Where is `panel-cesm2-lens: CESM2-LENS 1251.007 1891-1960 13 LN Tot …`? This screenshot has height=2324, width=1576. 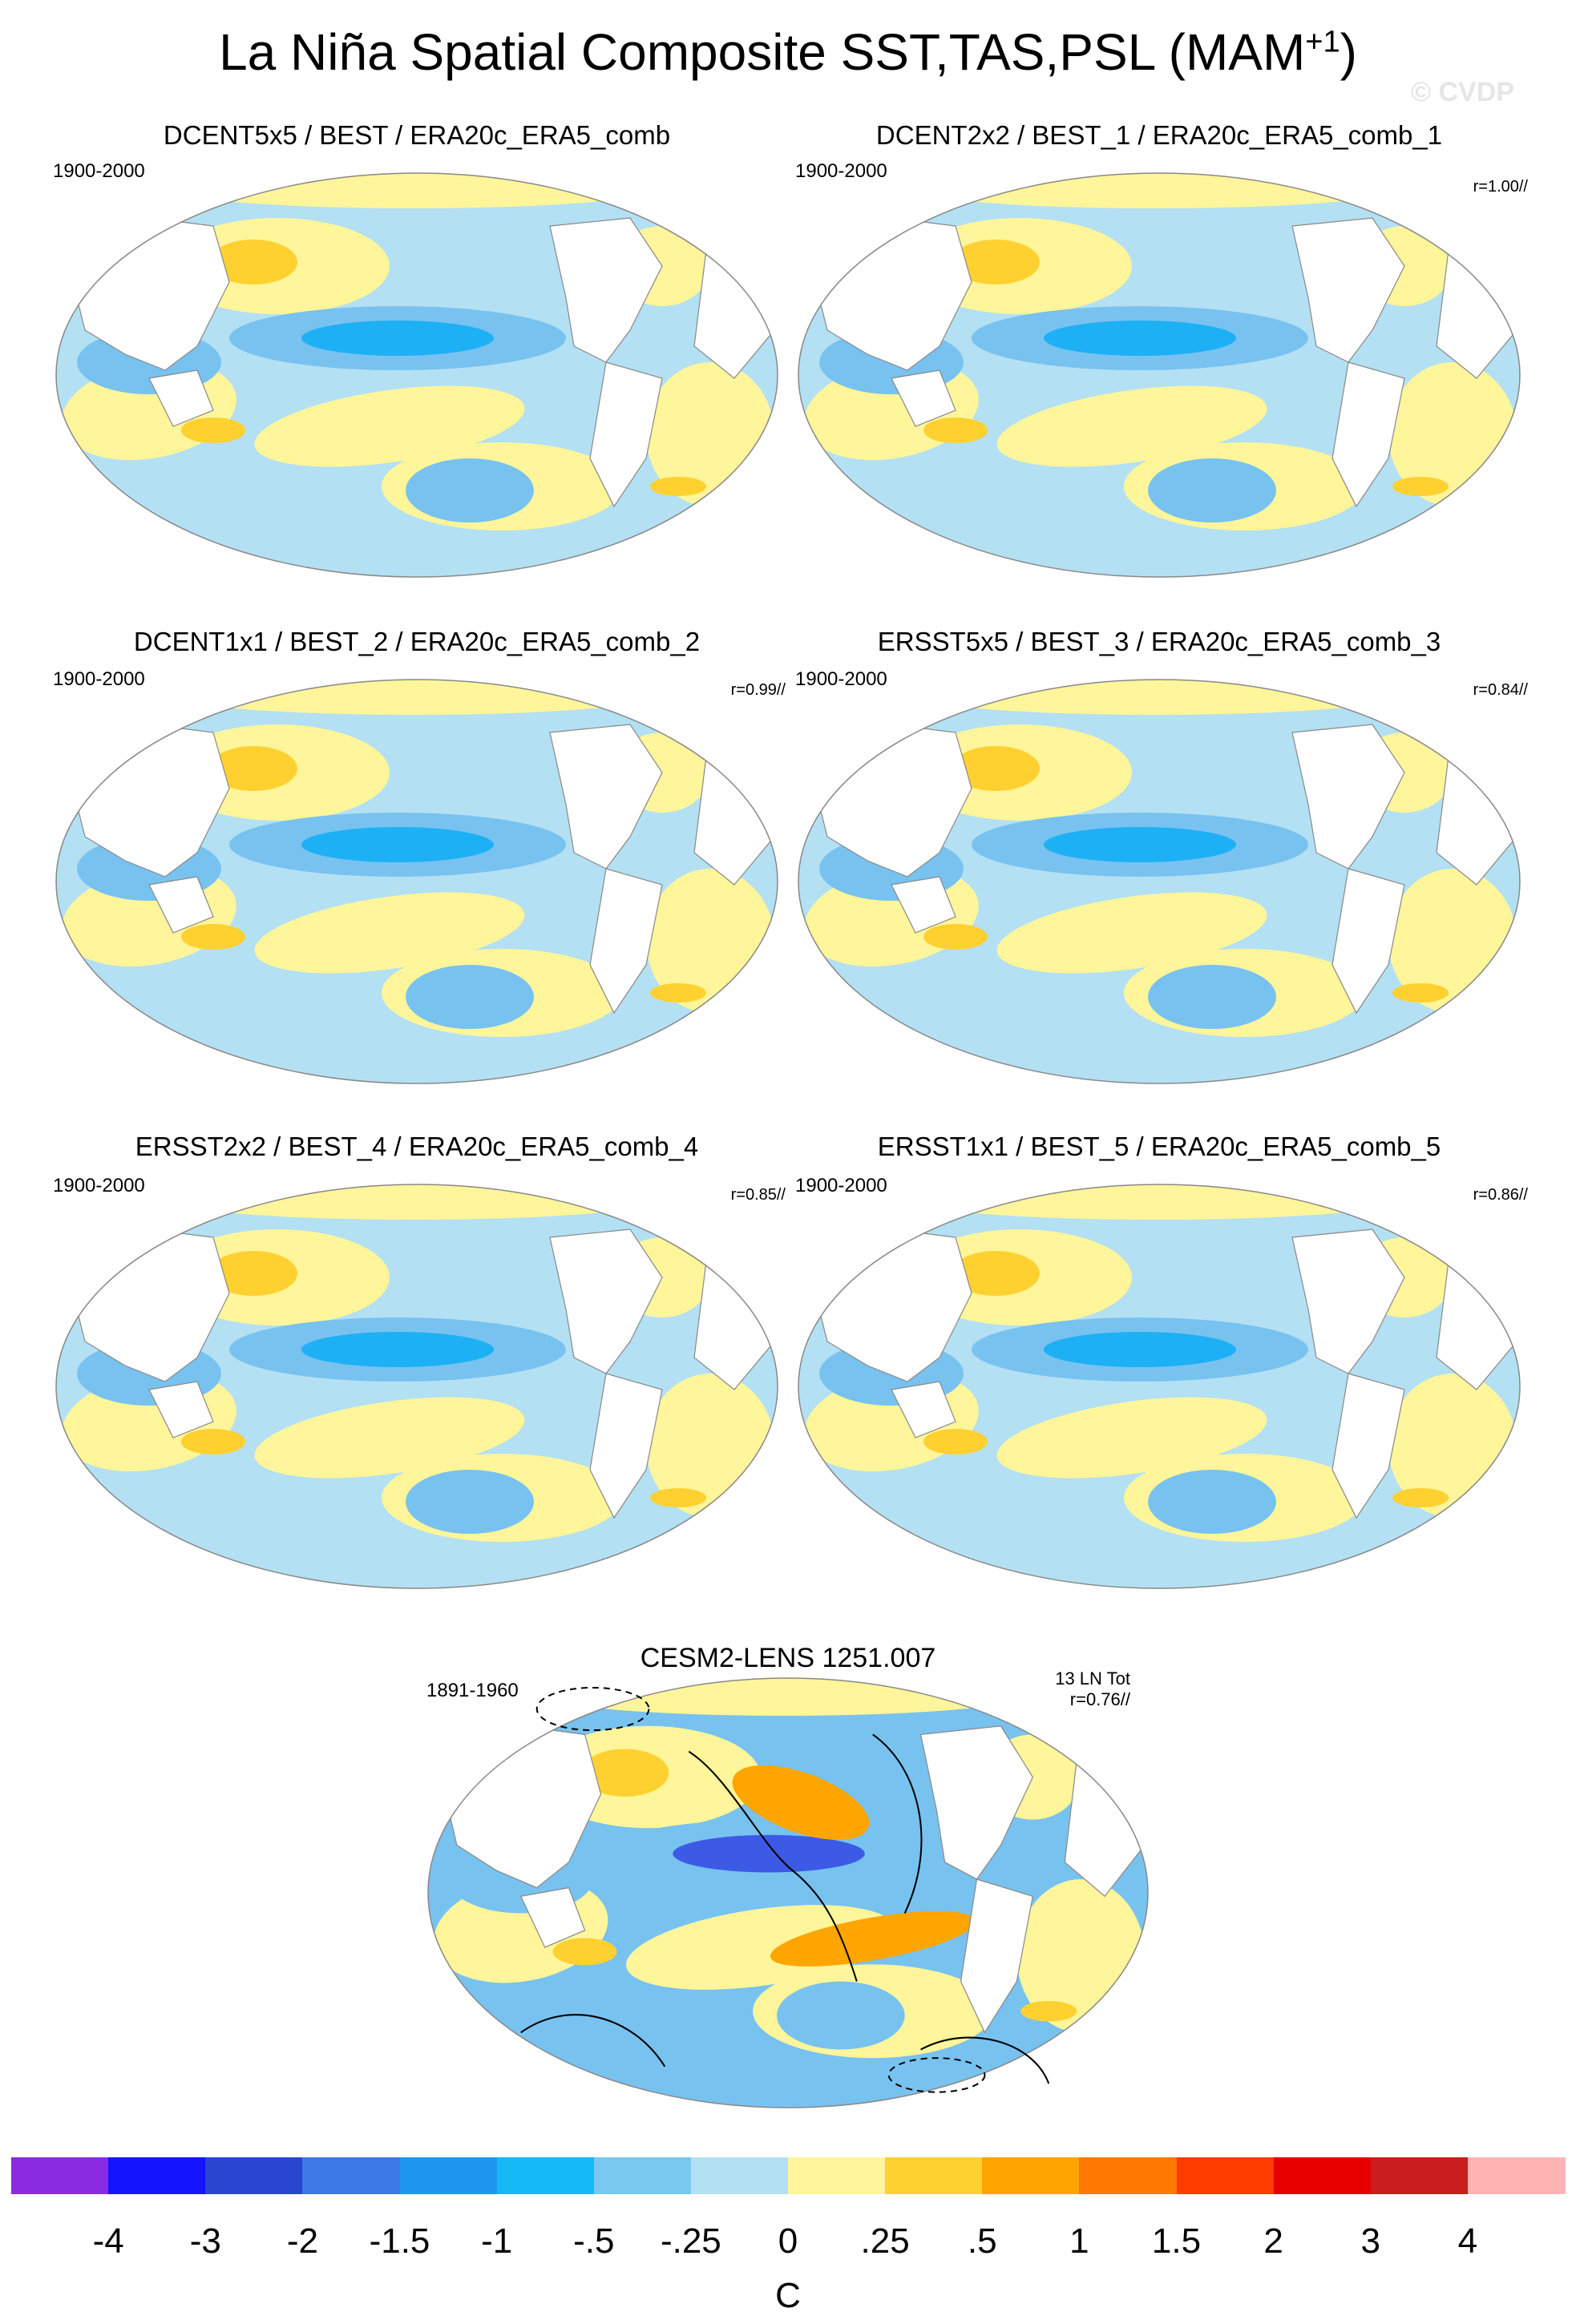 panel-cesm2-lens: CESM2-LENS 1251.007 1891-1960 13 LN Tot … is located at coordinates (788, 1879).